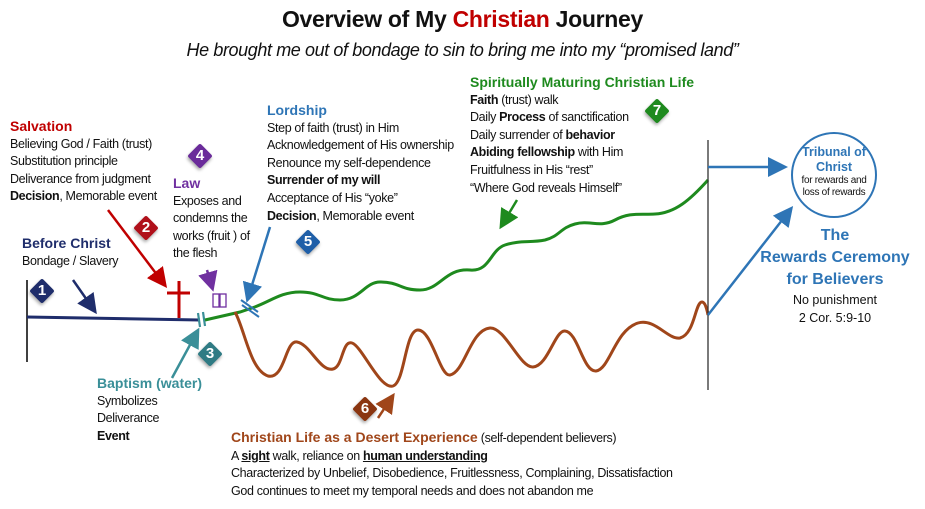  Describe the element at coordinates (42, 291) in the screenshot. I see `stage-1-badge: 1` at that location.